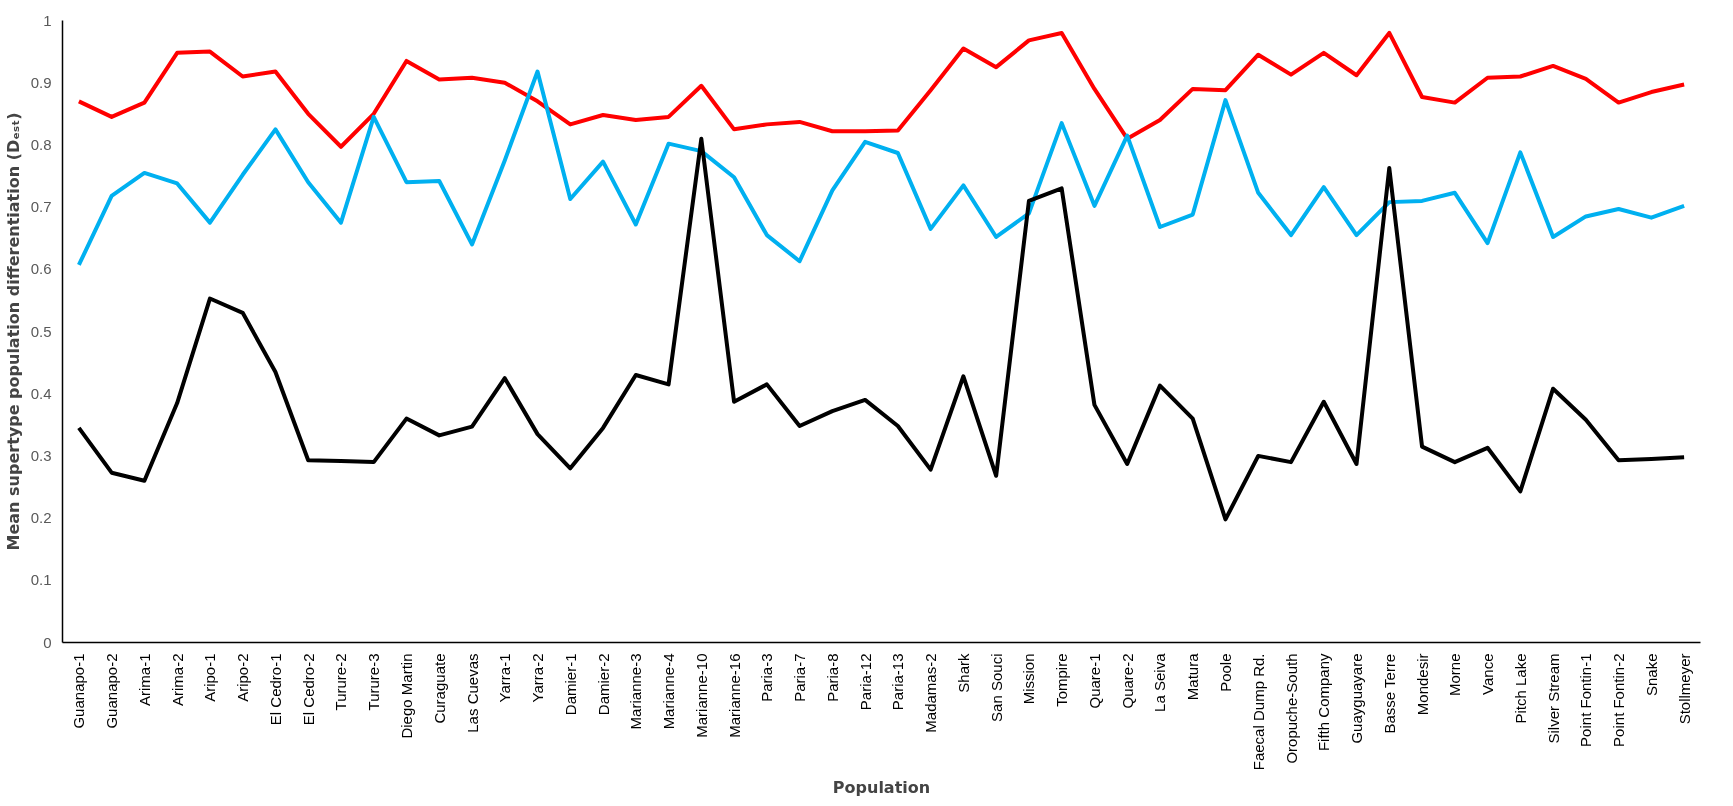 This screenshot has height=806, width=1733. Describe the element at coordinates (1193, 676) in the screenshot. I see `x-tick-label: Matura` at that location.